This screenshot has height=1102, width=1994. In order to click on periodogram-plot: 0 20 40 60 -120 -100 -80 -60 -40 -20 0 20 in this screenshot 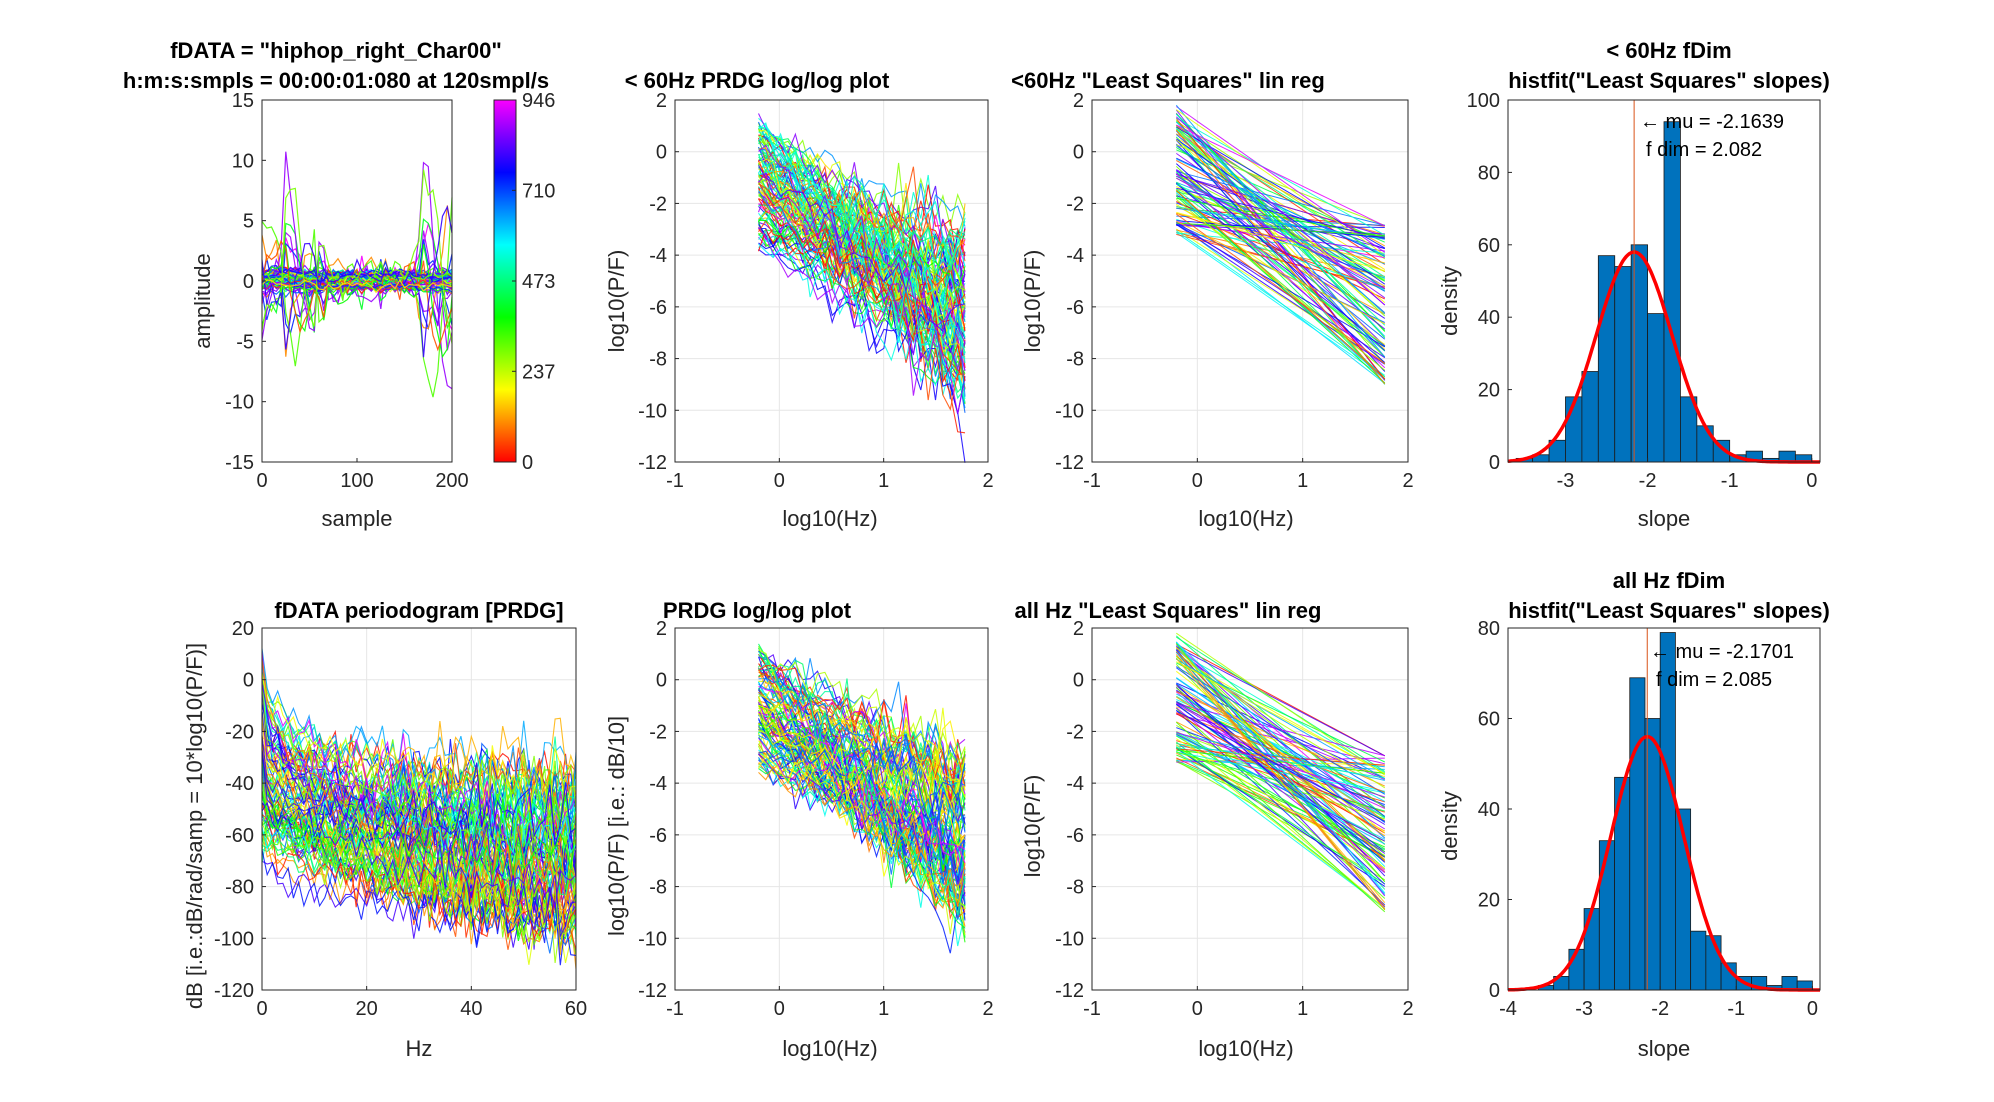, I will do `click(400, 819)`.